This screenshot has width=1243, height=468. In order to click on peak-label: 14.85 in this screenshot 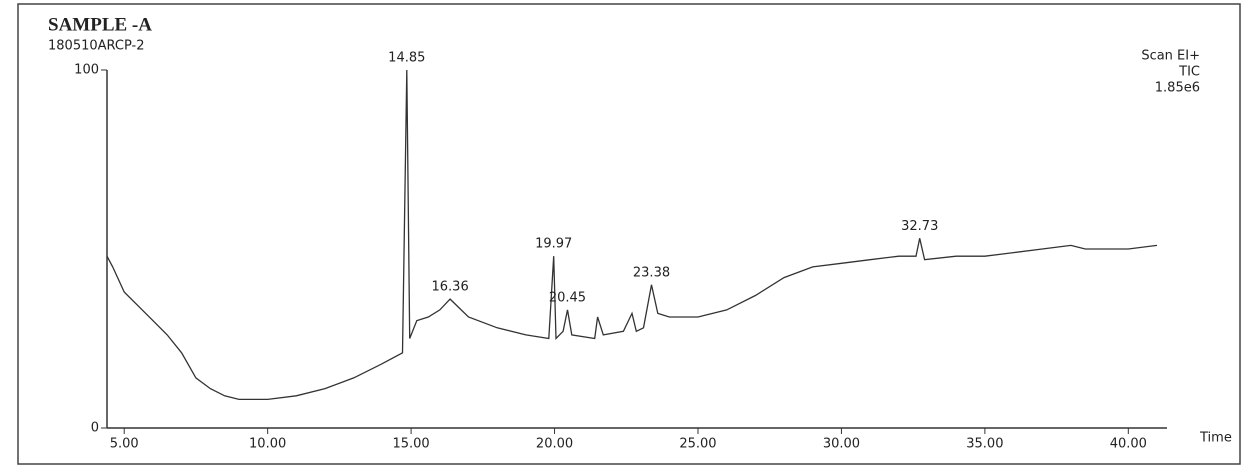, I will do `click(406, 58)`.